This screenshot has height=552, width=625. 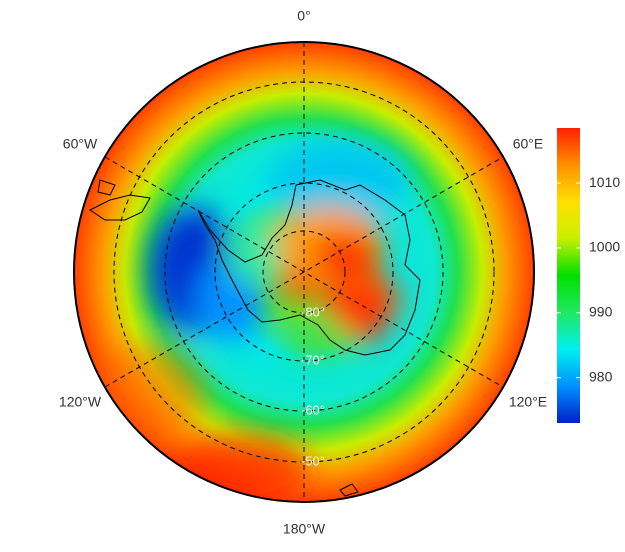 I want to click on latitude-label: -50°, so click(x=313, y=460).